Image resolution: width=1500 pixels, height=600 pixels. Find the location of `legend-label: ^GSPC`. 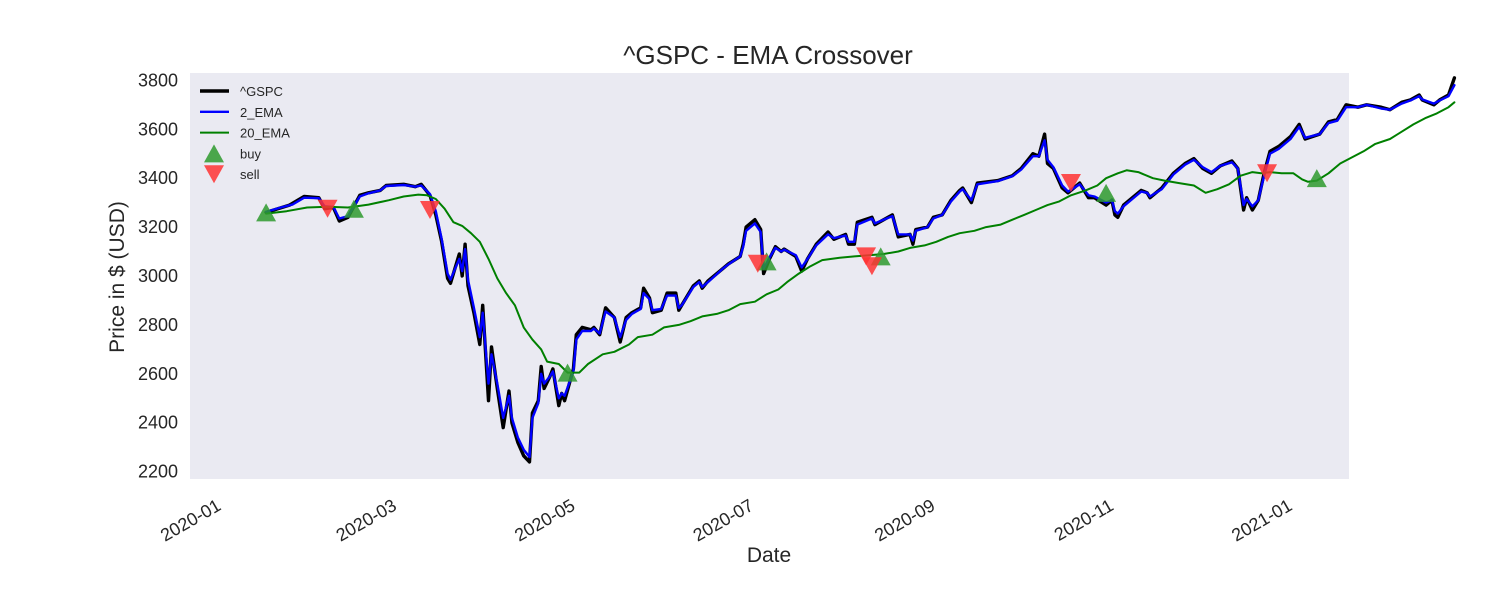

legend-label: ^GSPC is located at coordinates (261, 91).